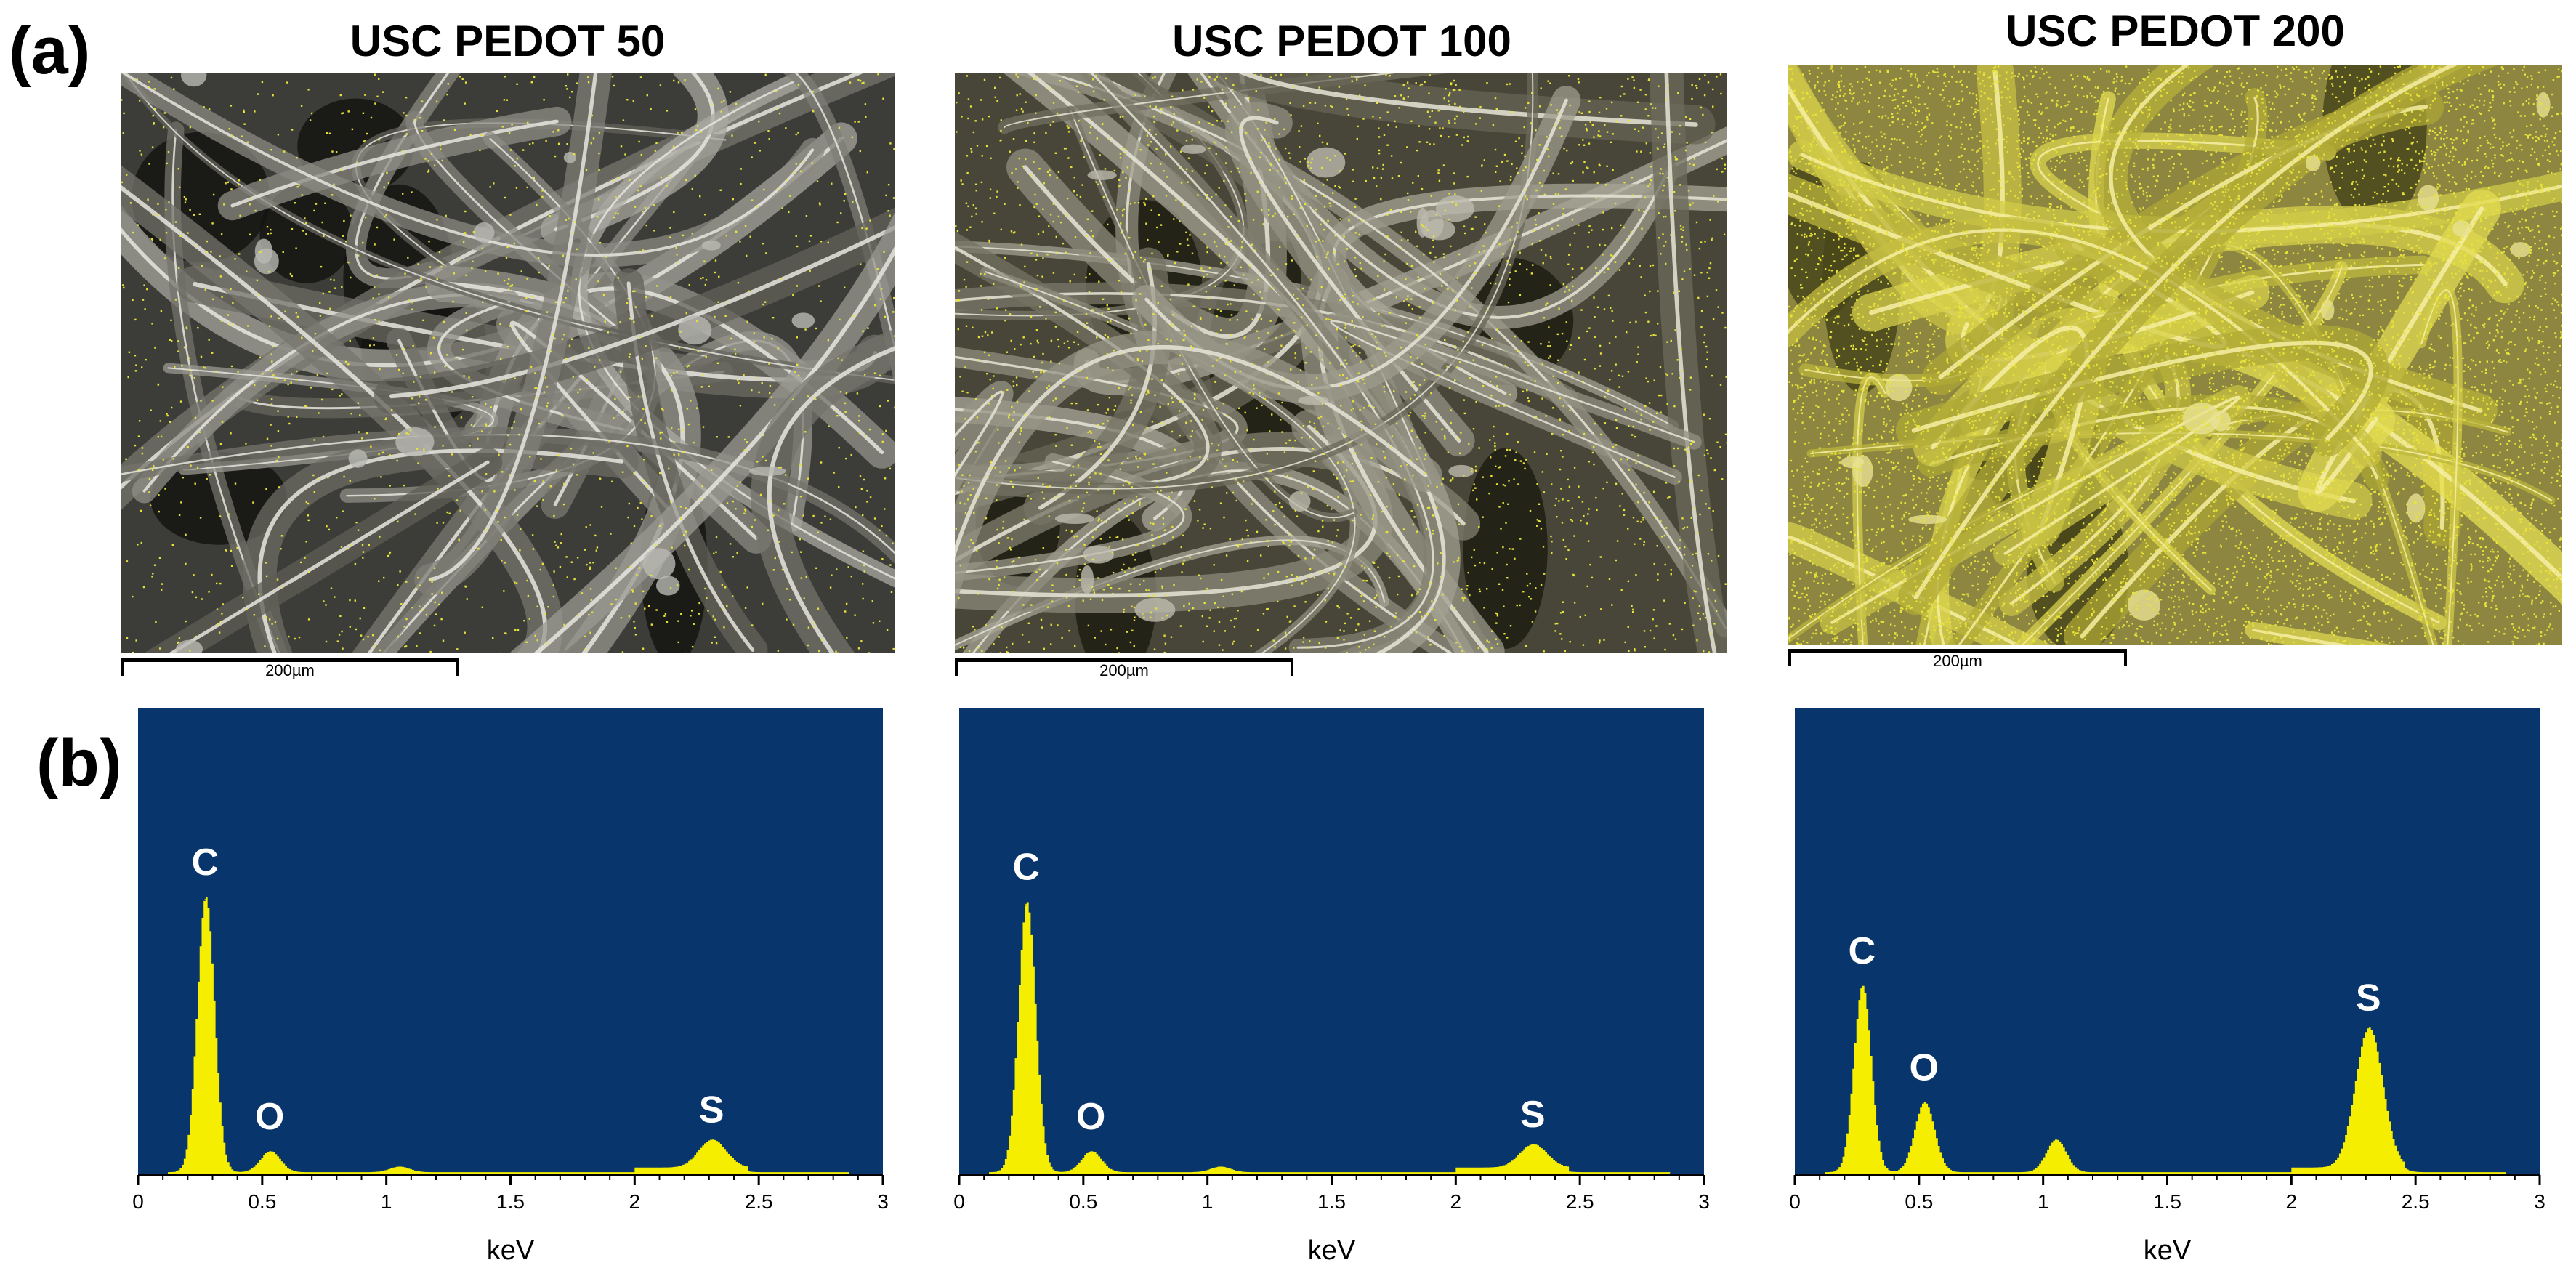 The height and width of the screenshot is (1284, 2576). I want to click on eds-spectrum-50: C O S 0 0.5 1 1.5 2 2.5 3 keV, so click(513, 991).